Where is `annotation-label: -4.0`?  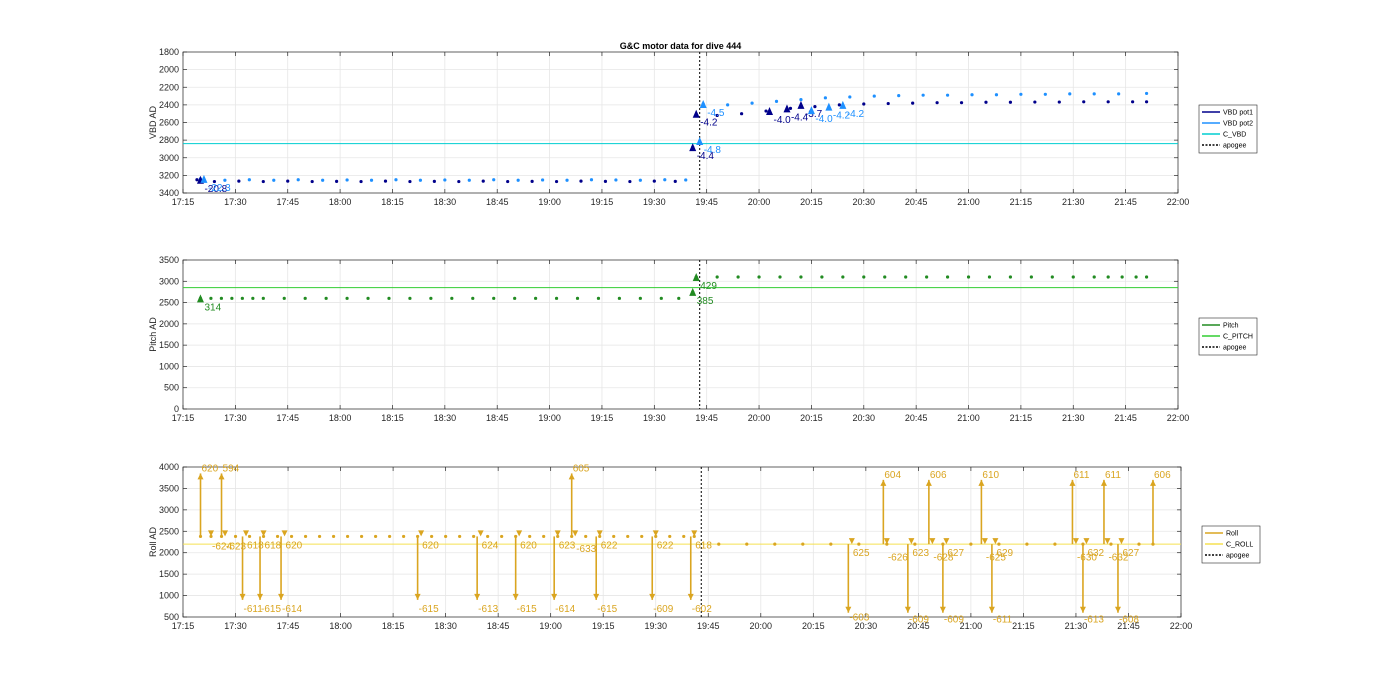
annotation-label: -4.0 is located at coordinates (824, 119).